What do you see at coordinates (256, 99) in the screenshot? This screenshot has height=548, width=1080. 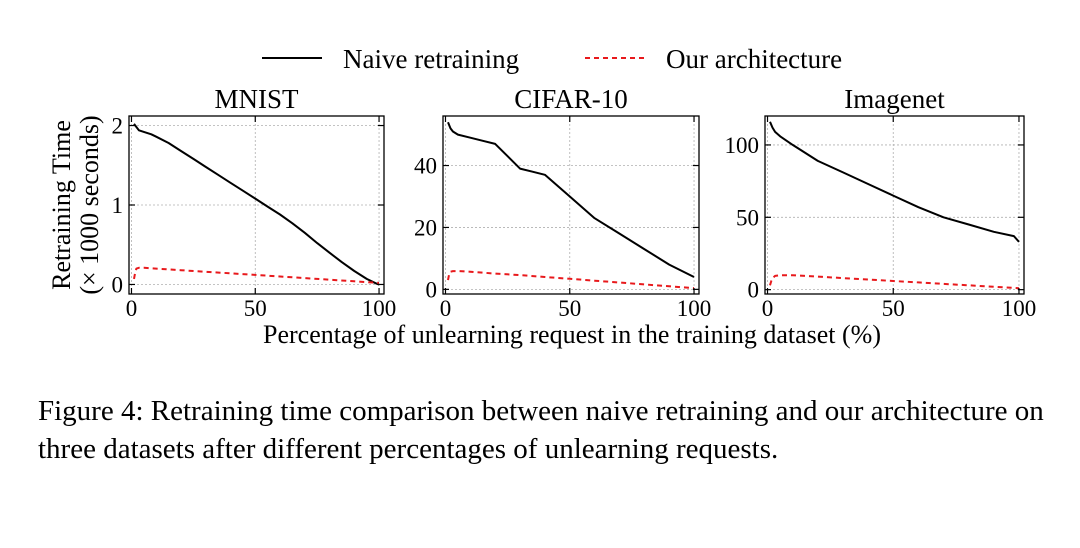 I see `chart-title-mnist: MNIST` at bounding box center [256, 99].